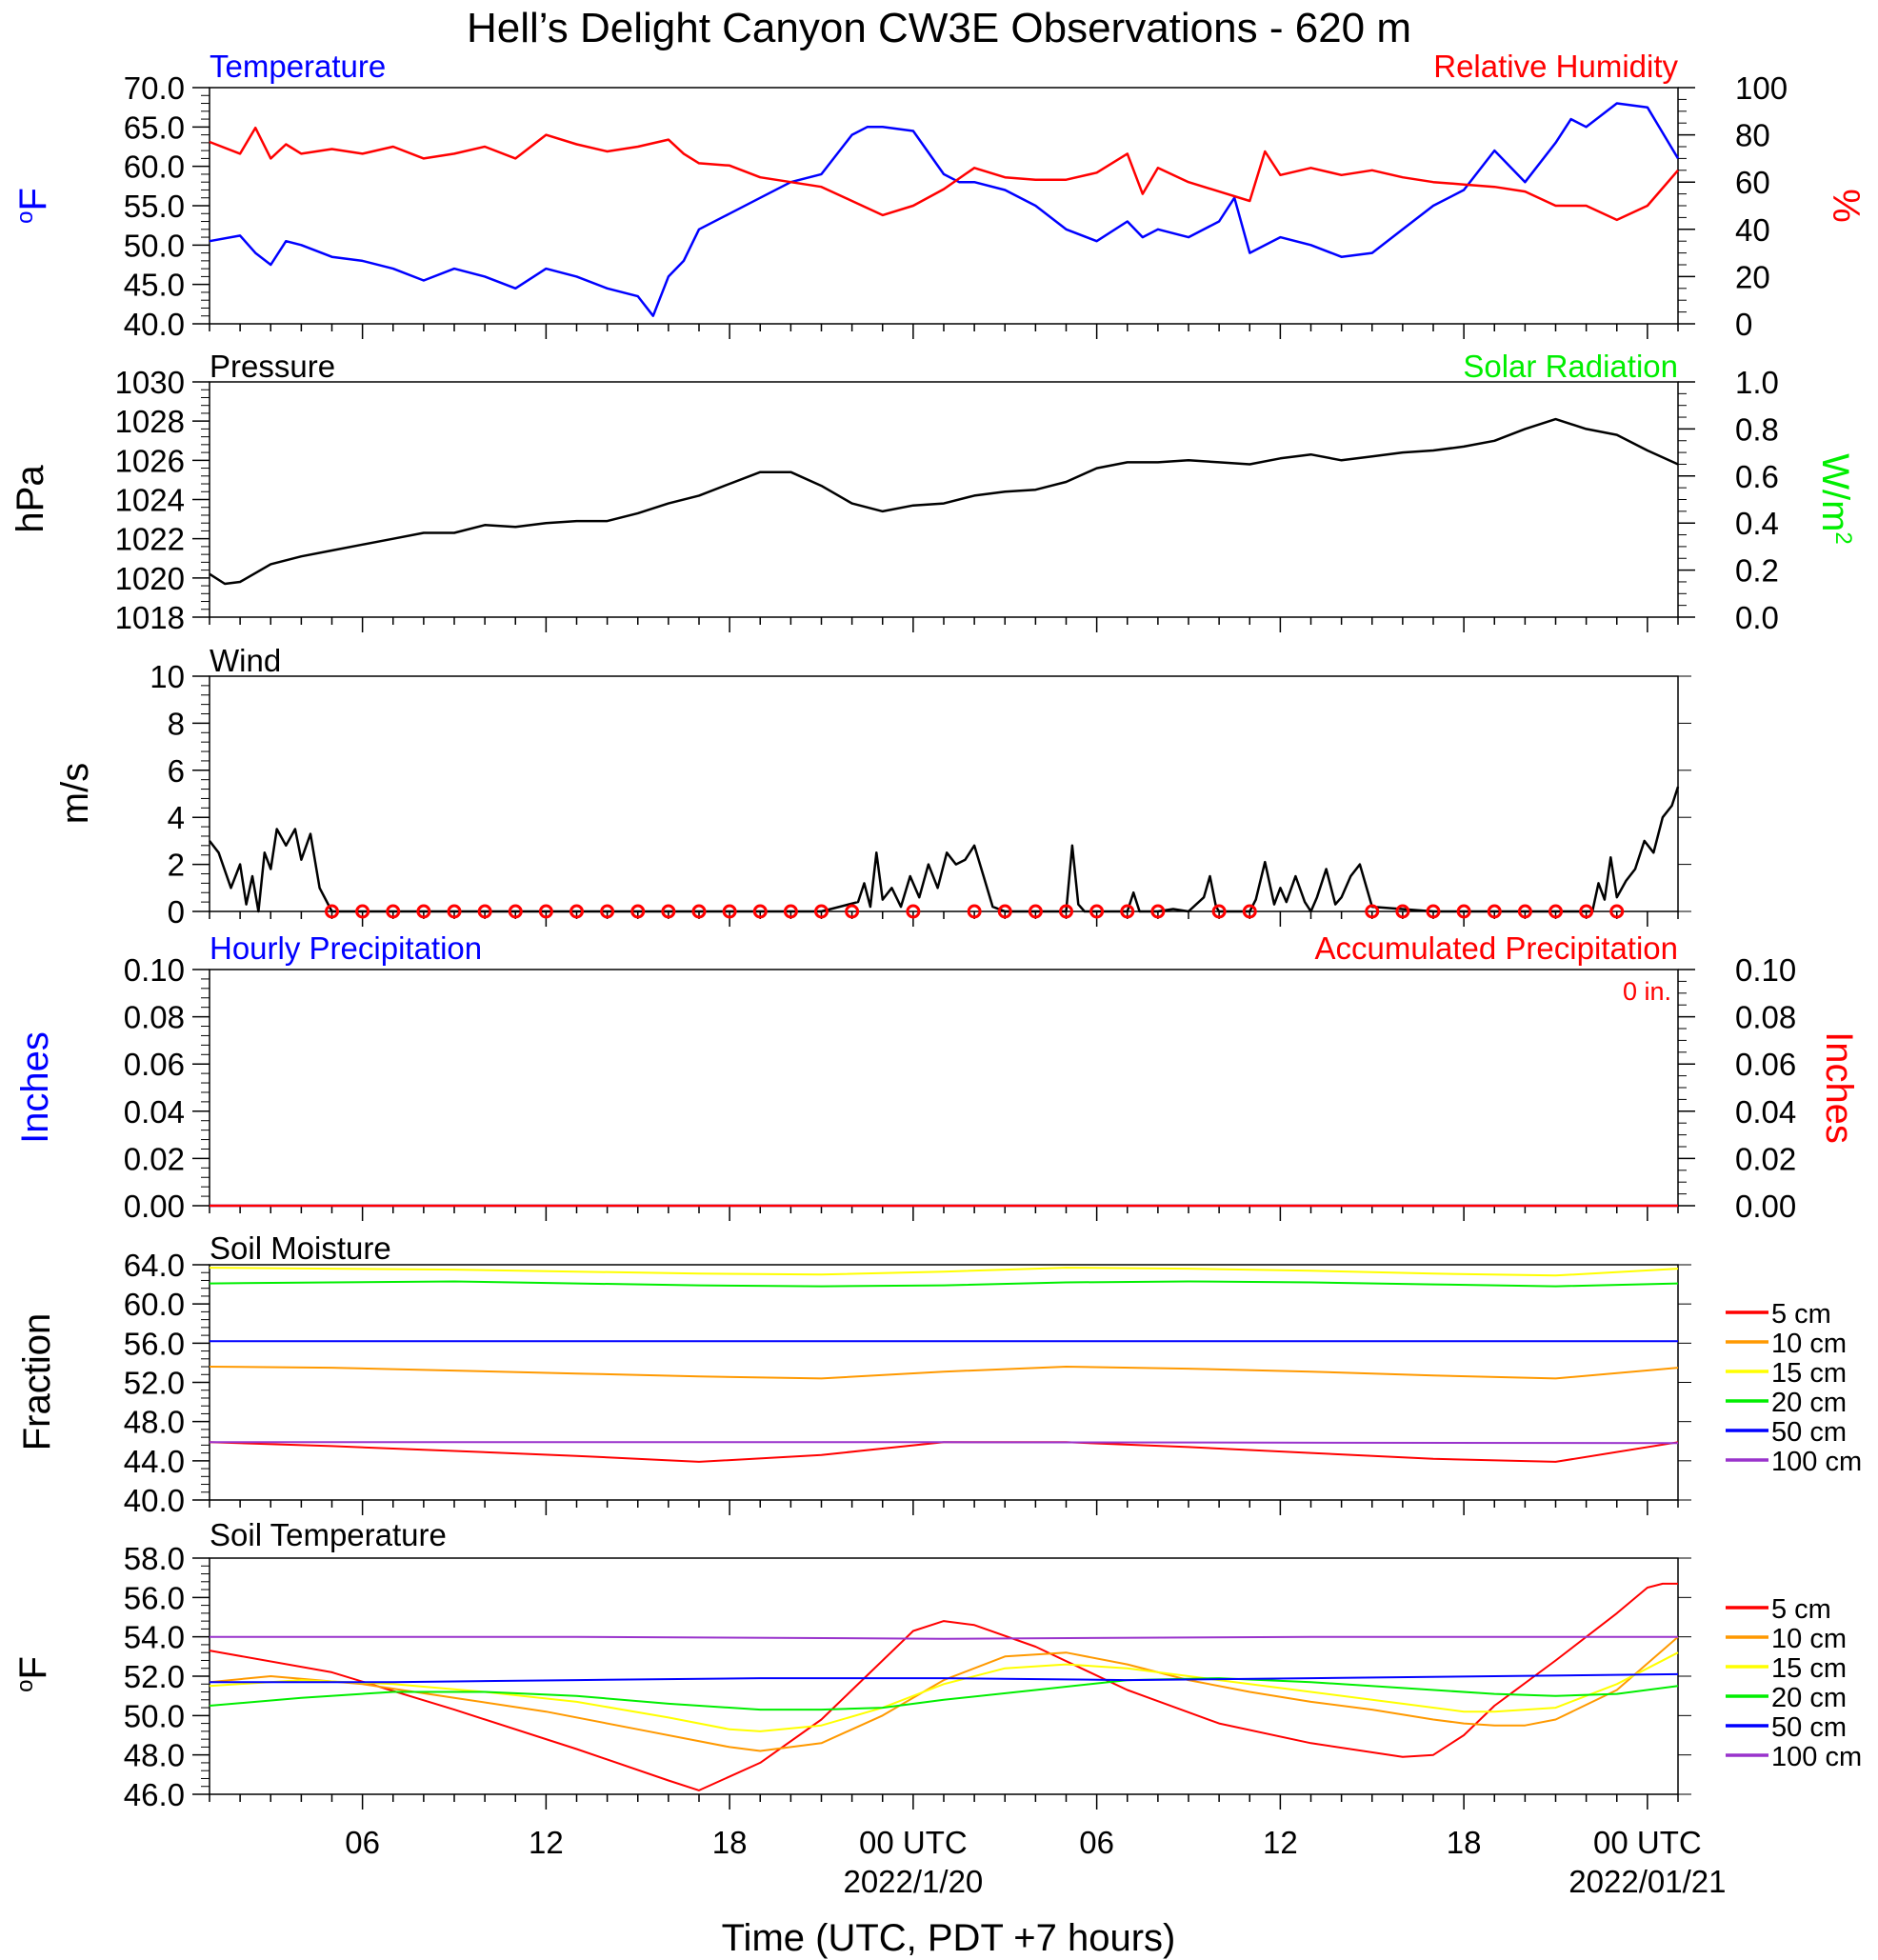  What do you see at coordinates (944, 849) in the screenshot?
I see `series-line-wind` at bounding box center [944, 849].